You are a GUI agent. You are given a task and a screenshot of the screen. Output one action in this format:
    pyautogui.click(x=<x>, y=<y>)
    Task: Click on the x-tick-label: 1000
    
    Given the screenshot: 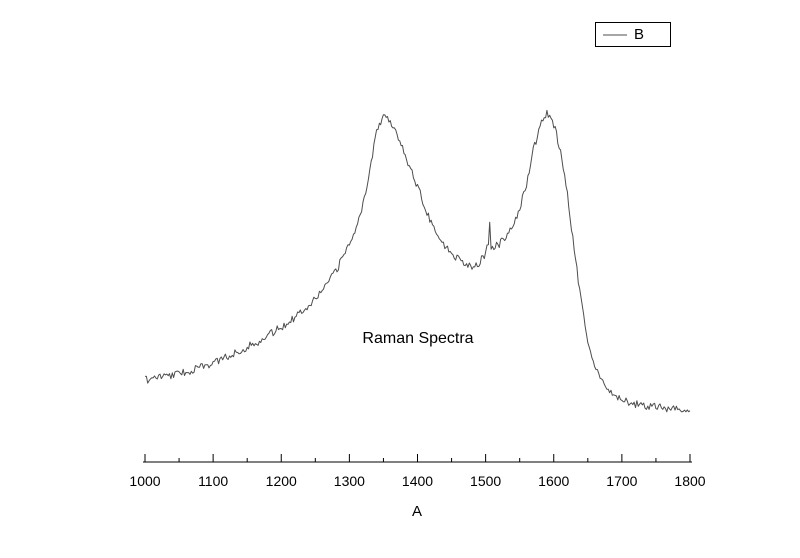 What is the action you would take?
    pyautogui.click(x=144, y=481)
    